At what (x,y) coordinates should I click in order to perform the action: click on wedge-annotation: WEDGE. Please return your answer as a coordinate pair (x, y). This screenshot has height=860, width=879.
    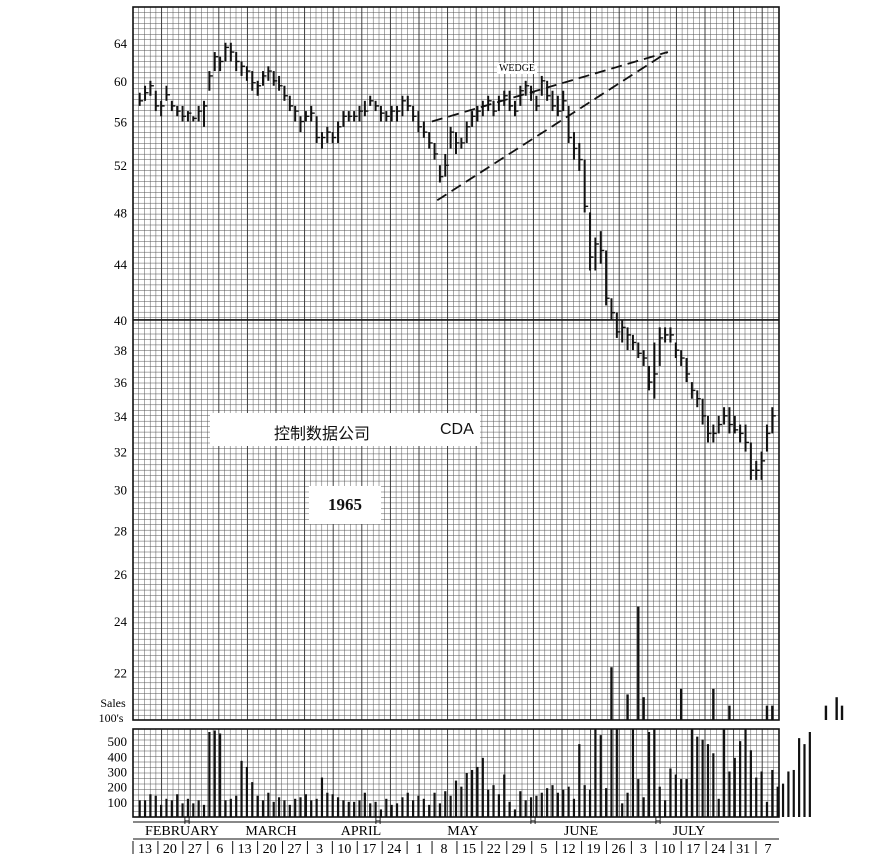
    Looking at the image, I should click on (517, 68).